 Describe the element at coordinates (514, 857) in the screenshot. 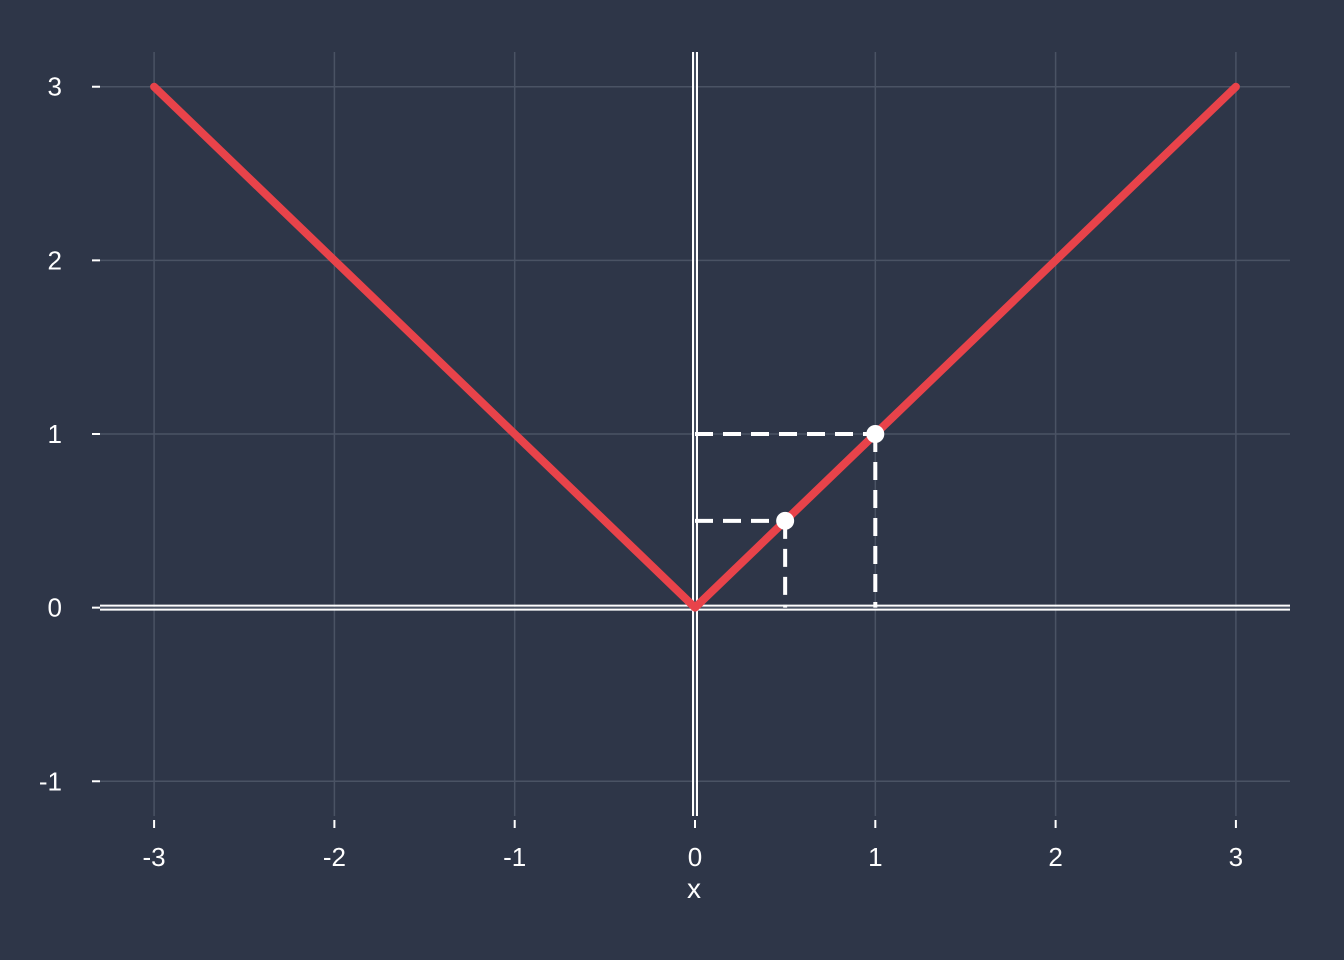

I see `x-tick-label: -1` at that location.